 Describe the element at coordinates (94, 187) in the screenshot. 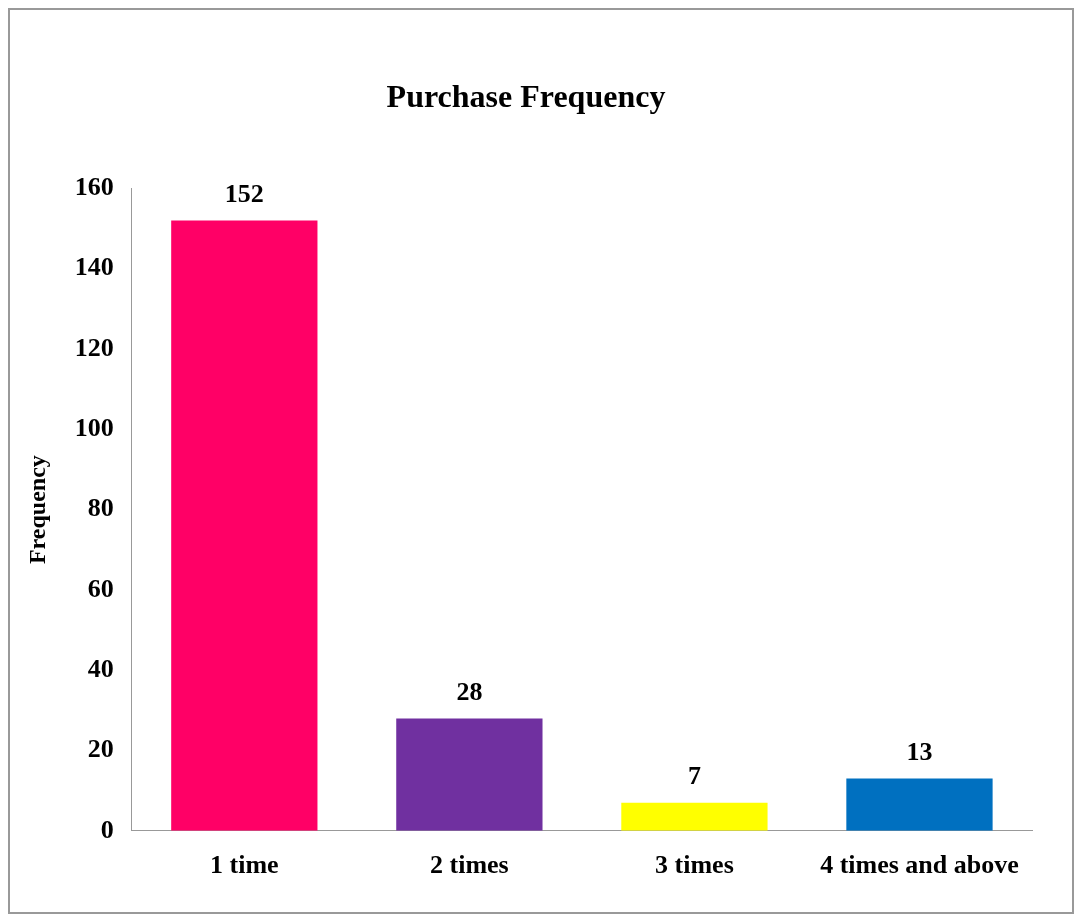

I see `y-tick-label: 160` at that location.